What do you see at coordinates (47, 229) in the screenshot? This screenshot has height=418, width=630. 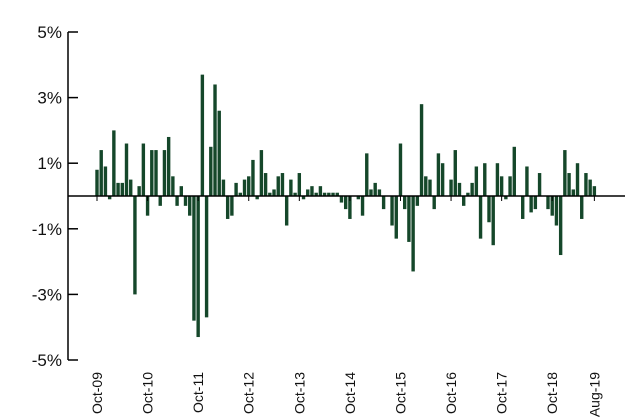 I see `y-tick-label: -1%` at bounding box center [47, 229].